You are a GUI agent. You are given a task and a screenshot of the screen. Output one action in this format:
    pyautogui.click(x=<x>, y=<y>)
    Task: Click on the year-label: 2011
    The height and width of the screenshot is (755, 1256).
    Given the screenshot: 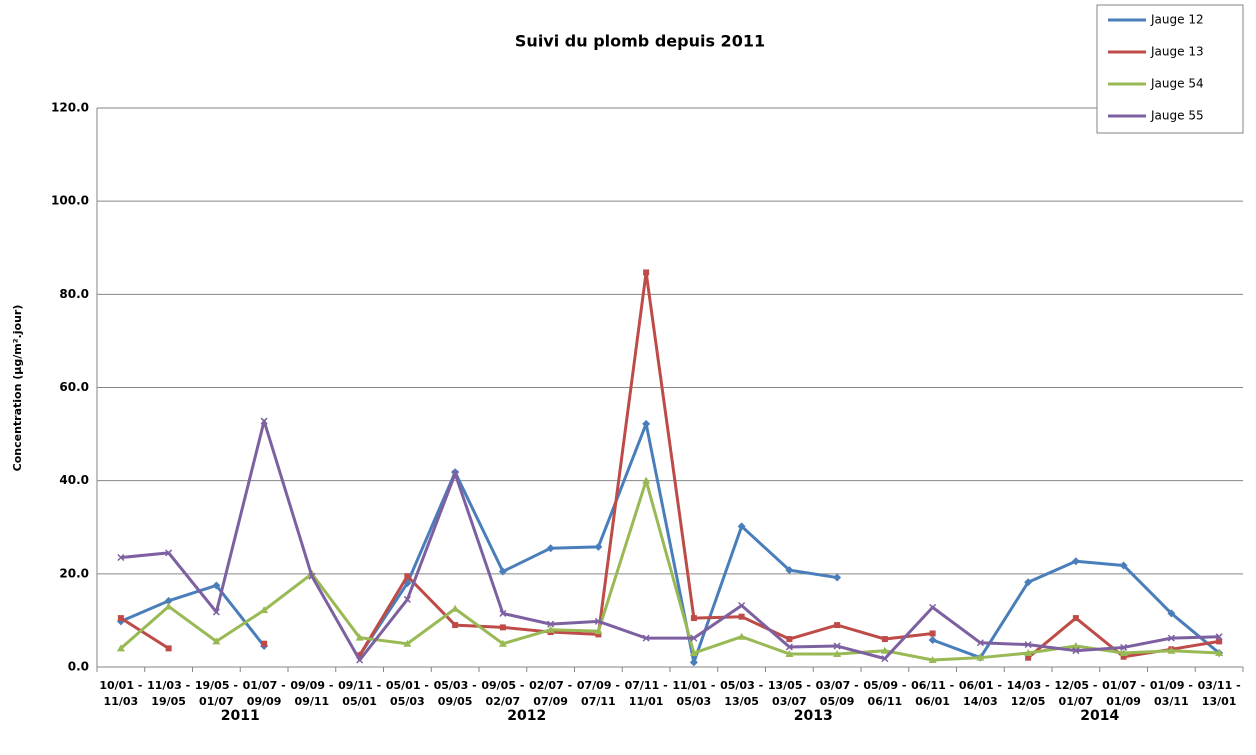 What is the action you would take?
    pyautogui.click(x=240, y=716)
    